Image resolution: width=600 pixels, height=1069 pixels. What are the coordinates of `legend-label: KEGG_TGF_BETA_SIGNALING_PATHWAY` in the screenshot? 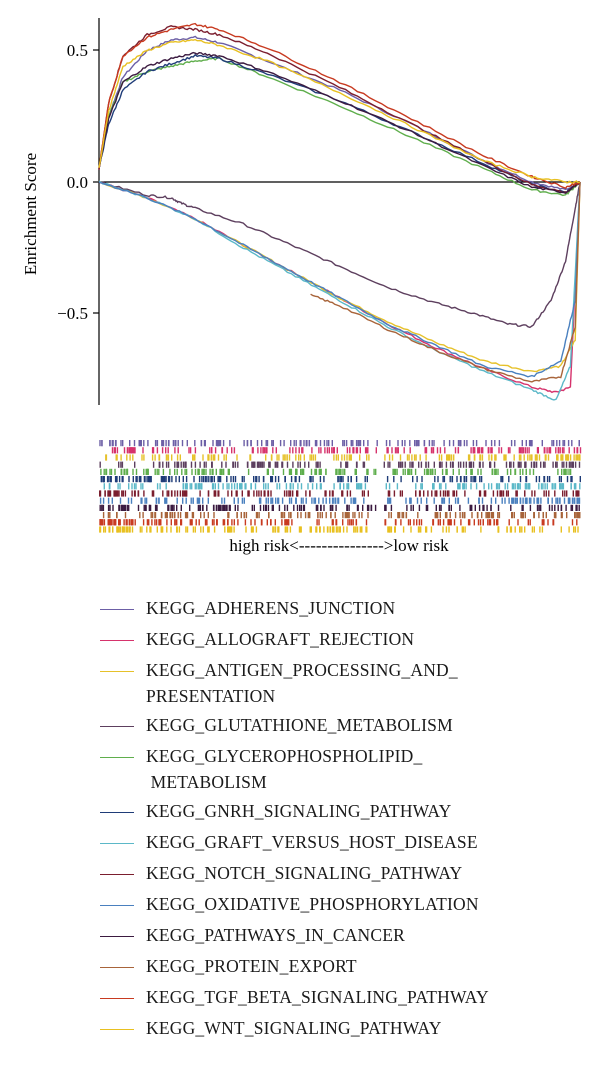 It's located at (317, 997).